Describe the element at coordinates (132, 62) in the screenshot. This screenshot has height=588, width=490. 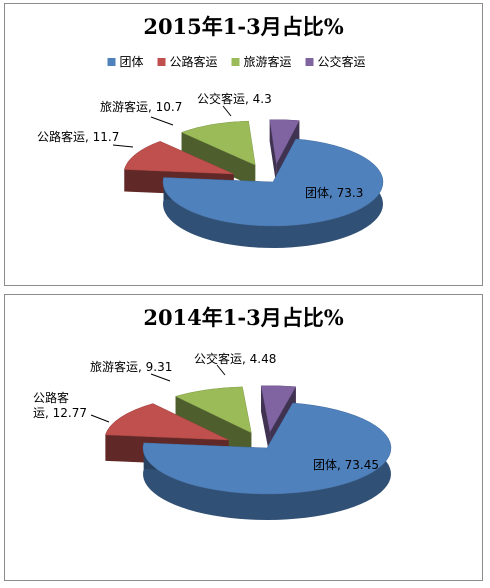
I see `legend-label: 团体` at that location.